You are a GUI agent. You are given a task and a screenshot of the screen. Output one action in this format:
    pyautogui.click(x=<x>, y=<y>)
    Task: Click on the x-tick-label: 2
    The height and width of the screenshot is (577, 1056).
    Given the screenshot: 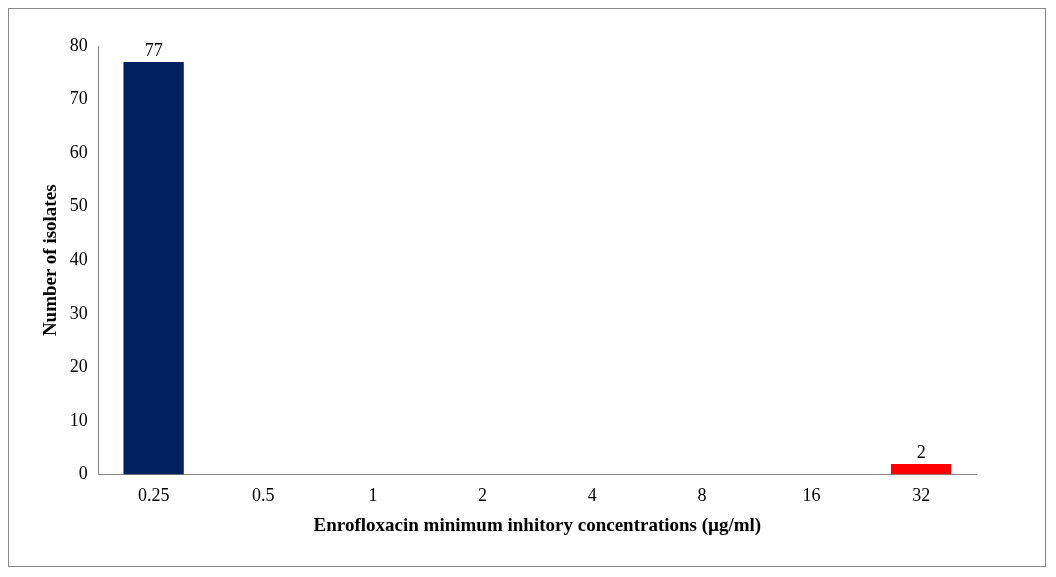 What is the action you would take?
    pyautogui.click(x=483, y=495)
    